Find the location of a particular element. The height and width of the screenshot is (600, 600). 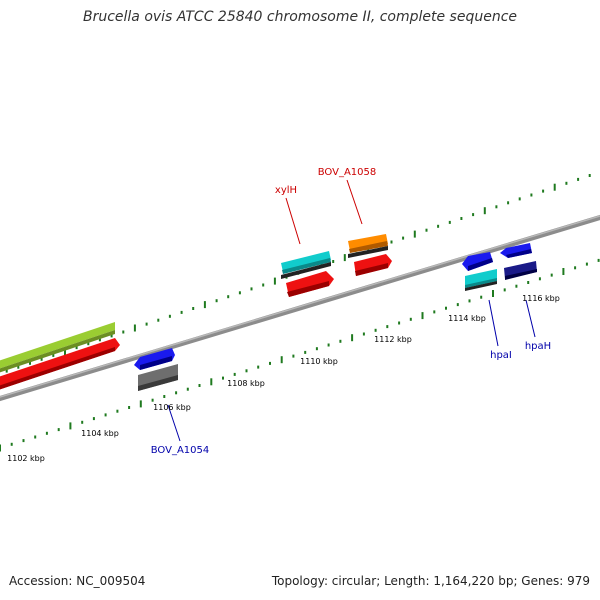

kbp-label: 1106 kbp is located at coordinates (172, 407).